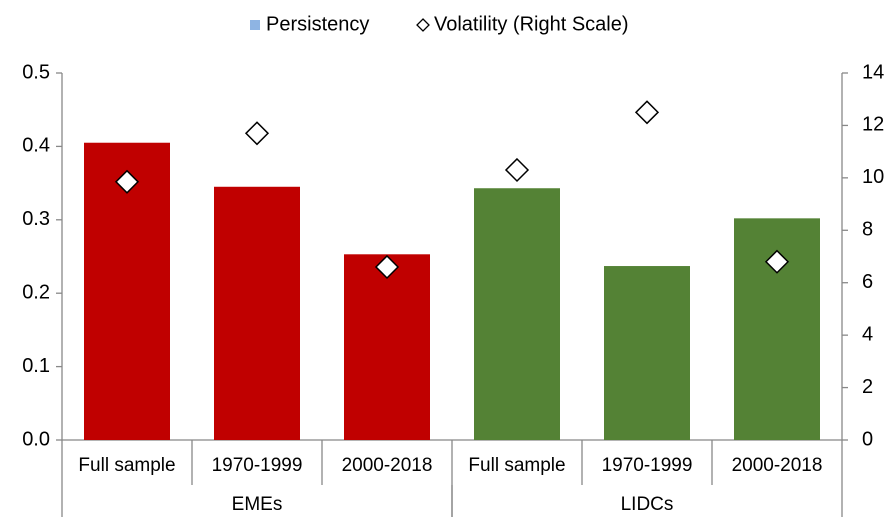  Describe the element at coordinates (867, 230) in the screenshot. I see `y2-tick-label: 8` at that location.